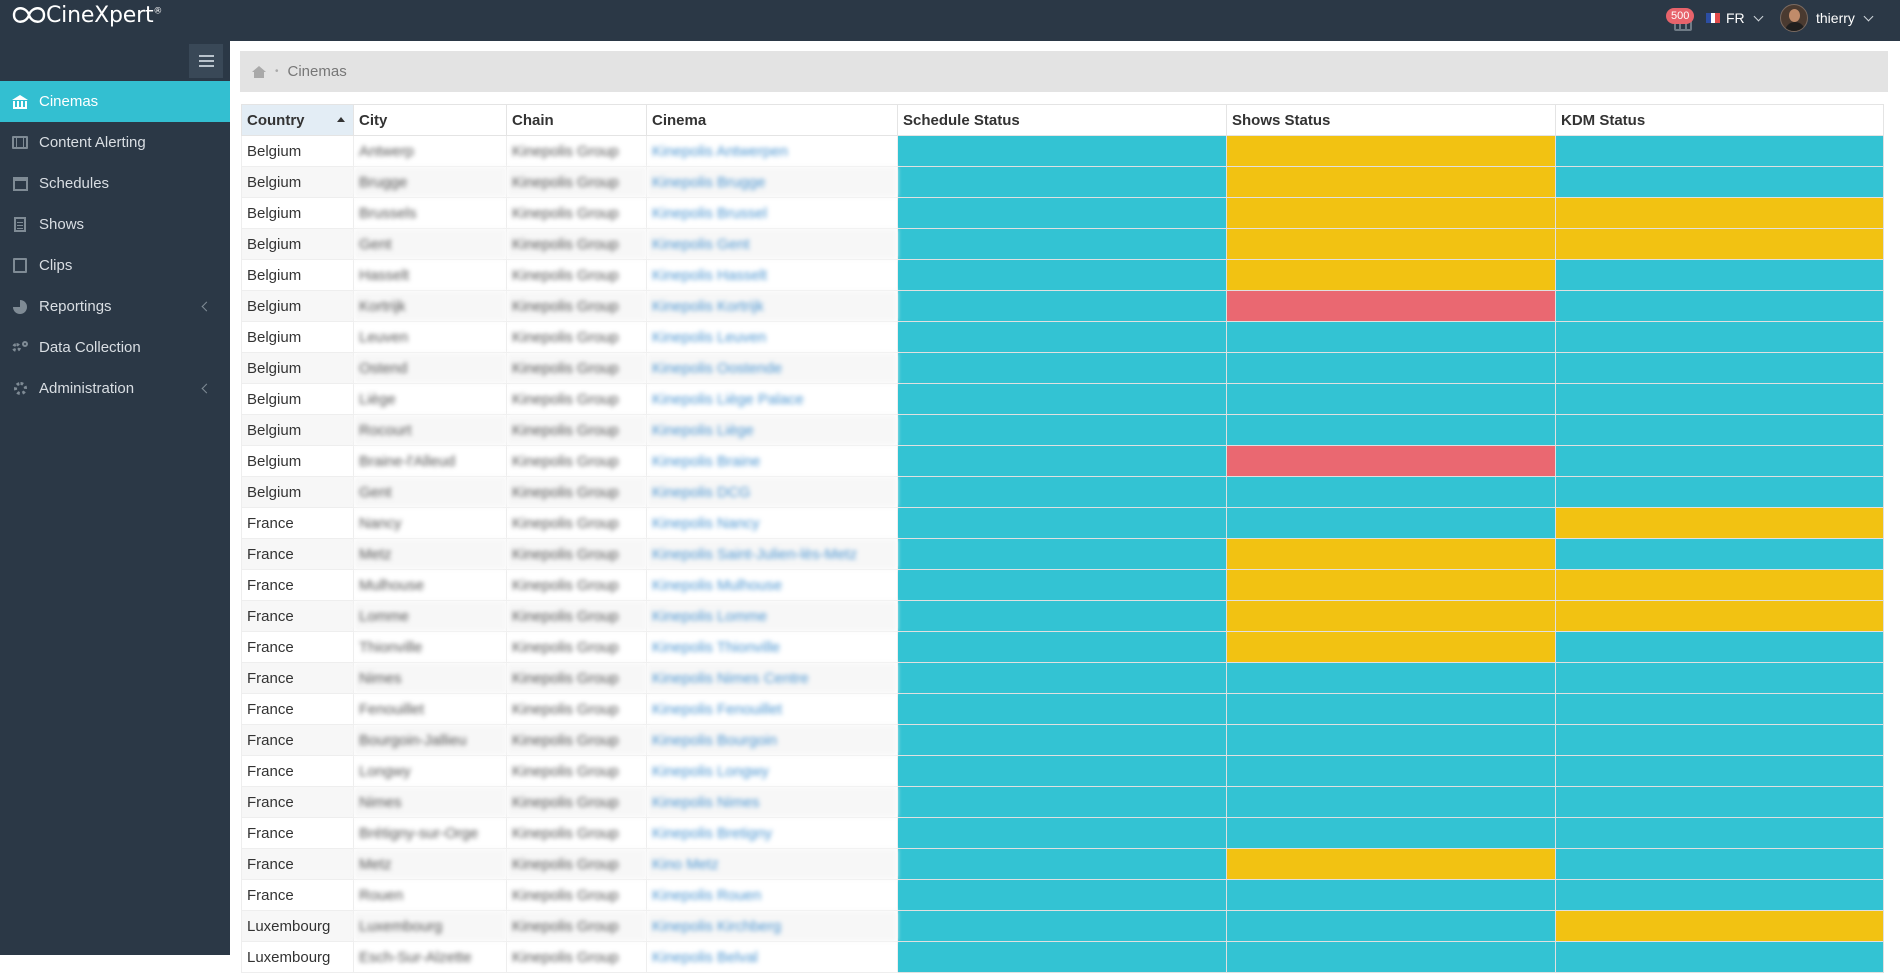  I want to click on sidebar-item-cinemas: Cinemas, so click(115, 101).